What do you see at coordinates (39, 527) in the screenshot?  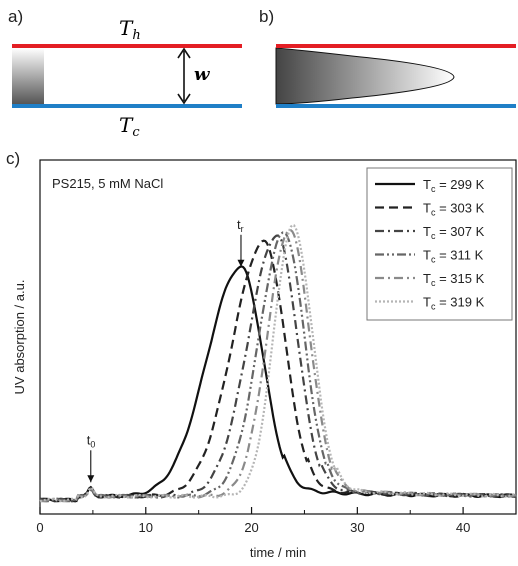 I see `x-tick-label-0: 0` at bounding box center [39, 527].